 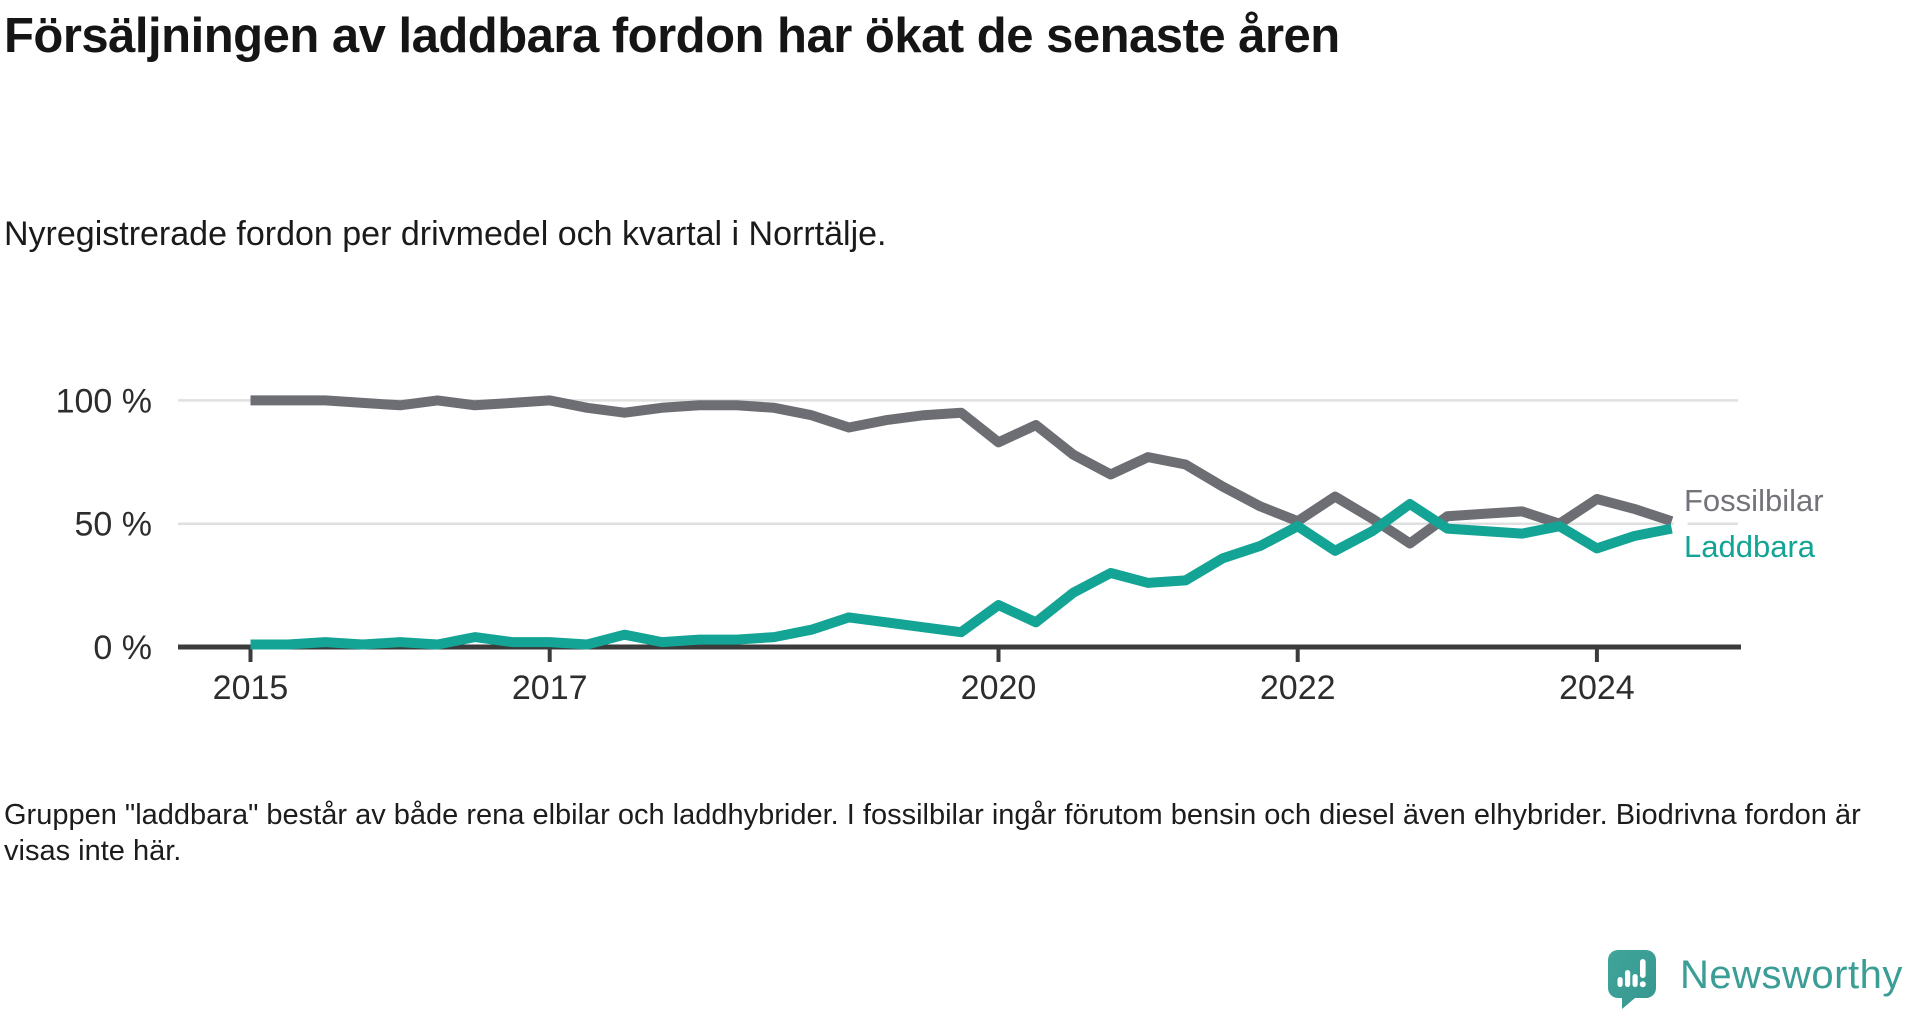 What do you see at coordinates (1298, 688) in the screenshot?
I see `x-tick-label-2022: 2022` at bounding box center [1298, 688].